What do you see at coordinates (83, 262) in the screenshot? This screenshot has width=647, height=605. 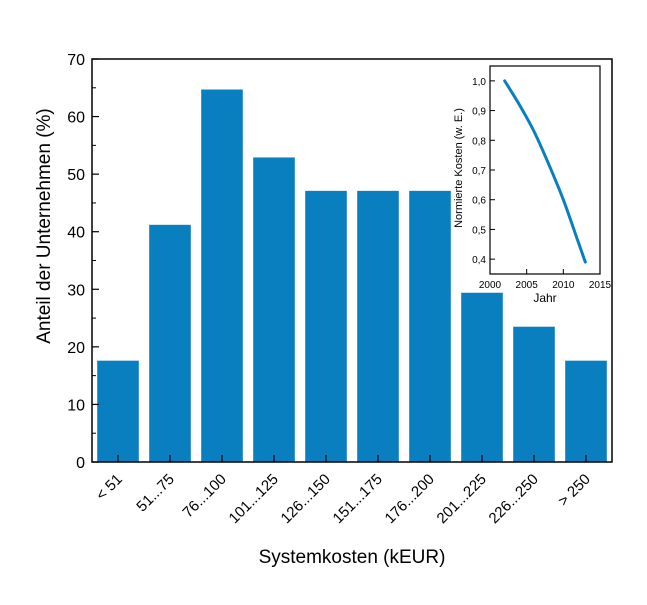 I see `main-y-ticks: 0 10 20 30 40 50 60 70` at bounding box center [83, 262].